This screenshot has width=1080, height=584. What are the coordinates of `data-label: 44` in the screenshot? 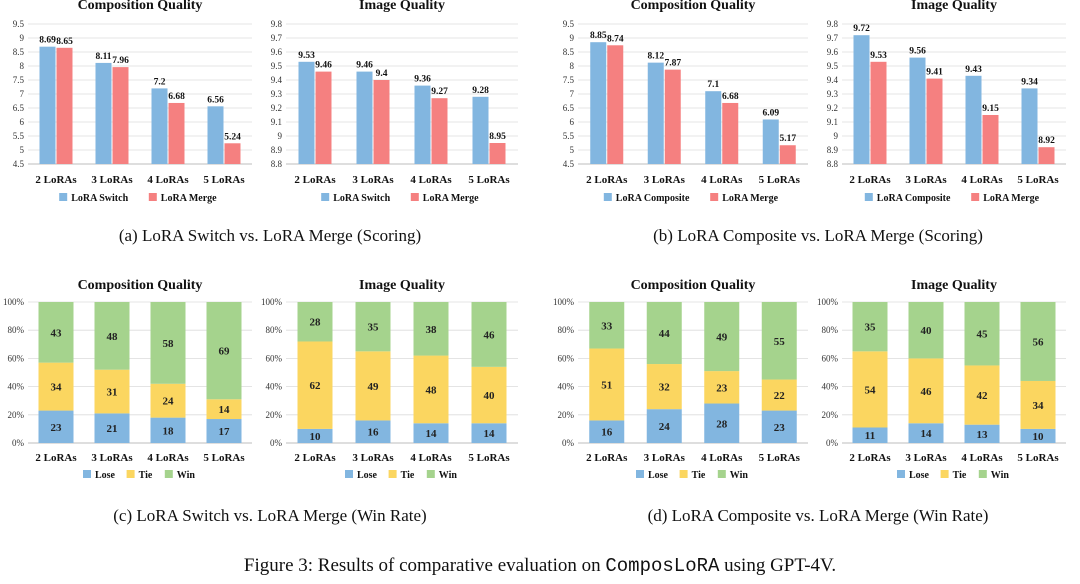 It's located at (665, 334).